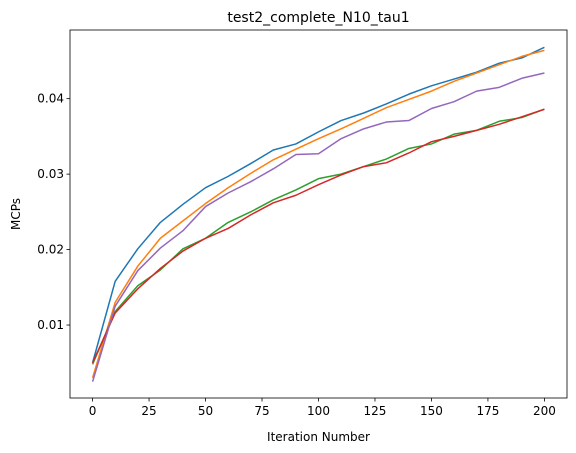 This screenshot has height=453, width=576. What do you see at coordinates (50, 250) in the screenshot?
I see `y-tick-label: 0.02` at bounding box center [50, 250].